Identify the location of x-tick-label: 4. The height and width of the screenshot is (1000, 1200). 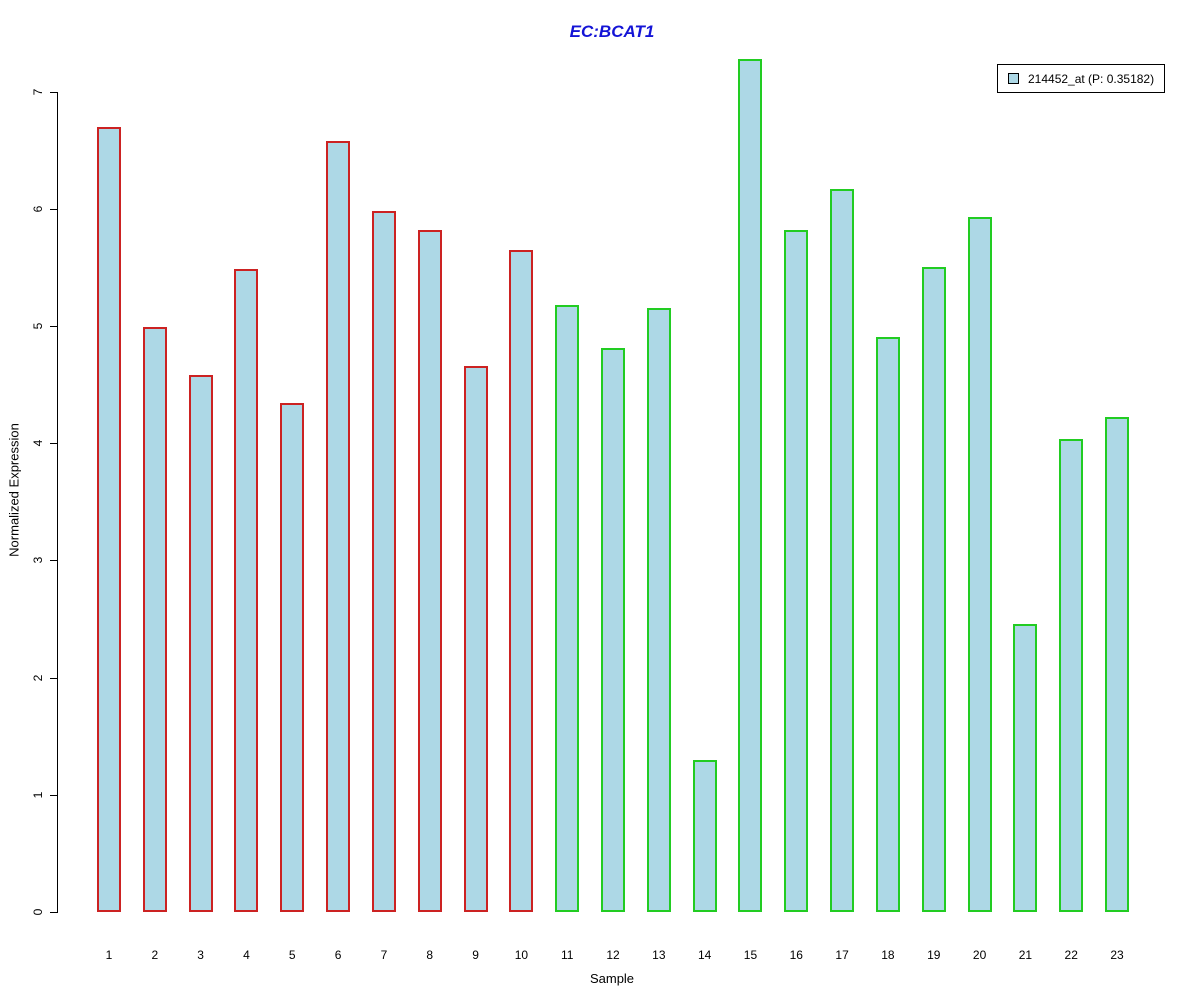
(246, 955).